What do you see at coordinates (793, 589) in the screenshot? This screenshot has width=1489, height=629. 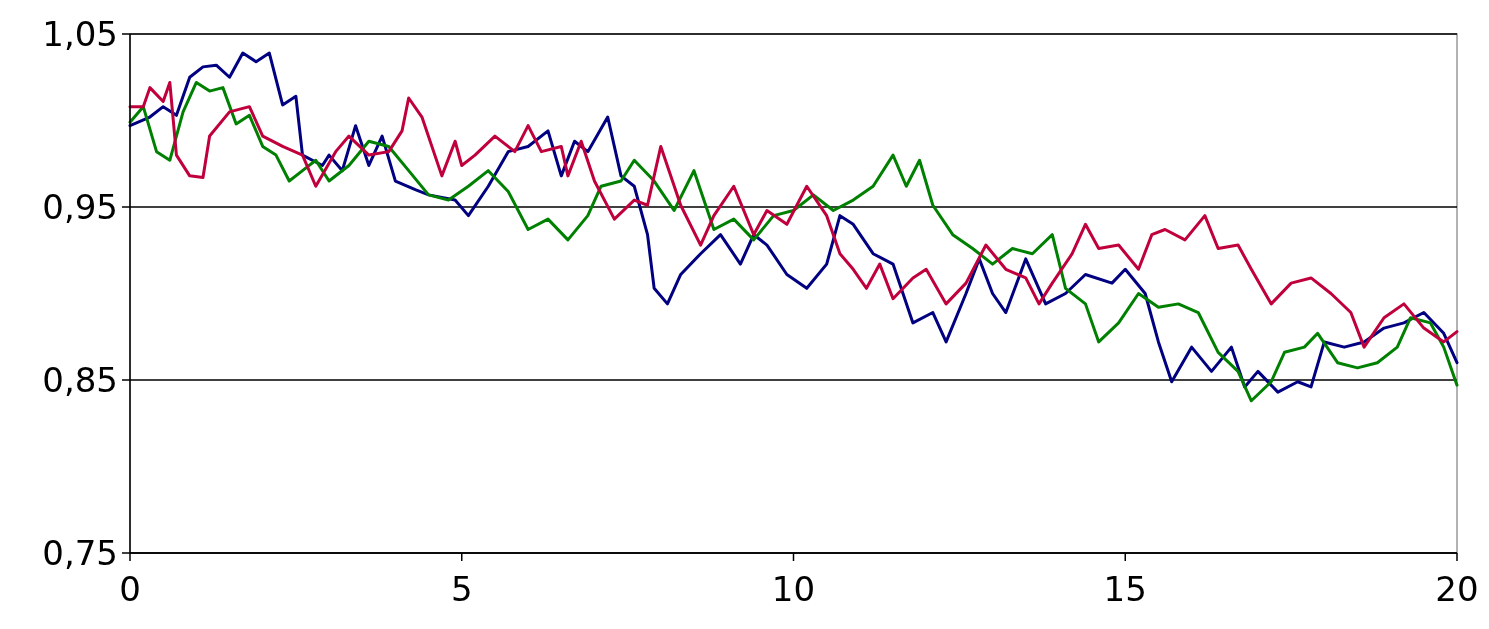 I see `x-tick-label: 10` at bounding box center [793, 589].